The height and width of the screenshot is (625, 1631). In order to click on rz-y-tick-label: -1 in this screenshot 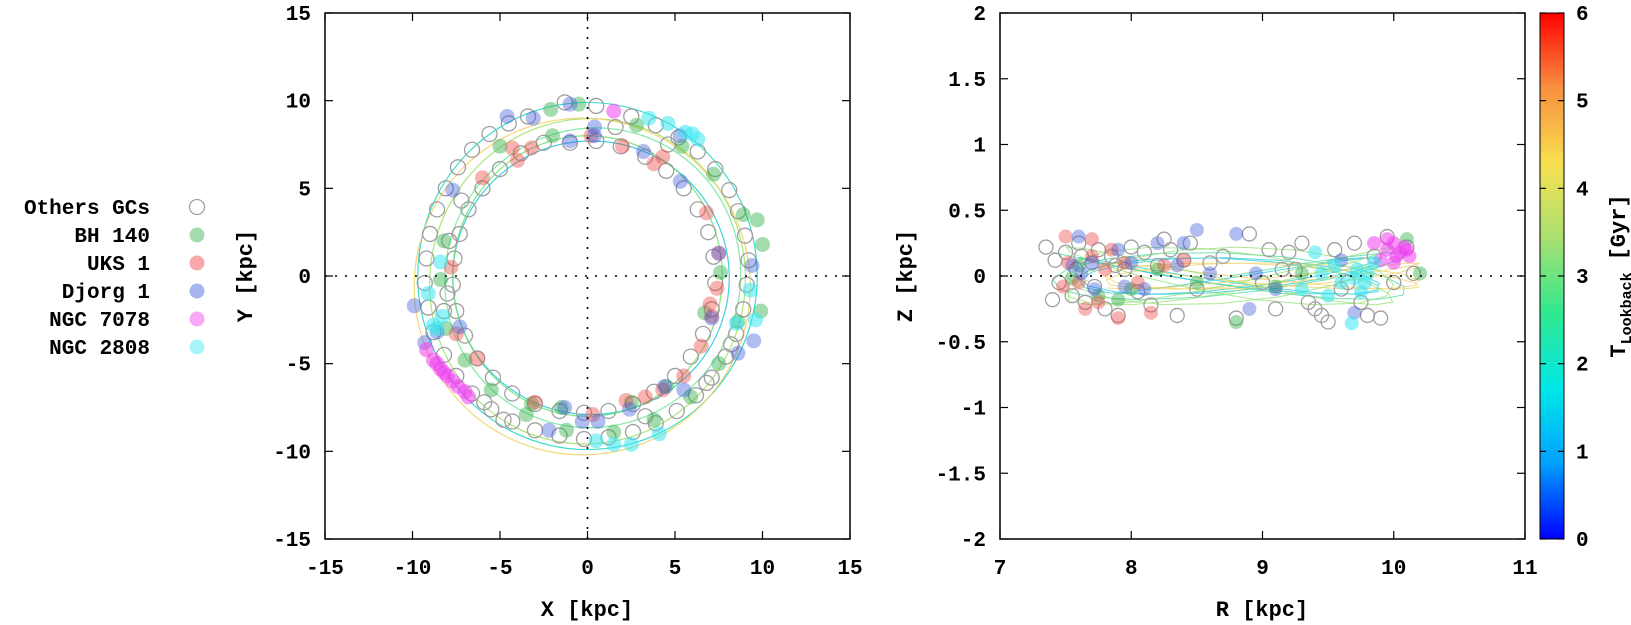, I will do `click(973, 410)`.